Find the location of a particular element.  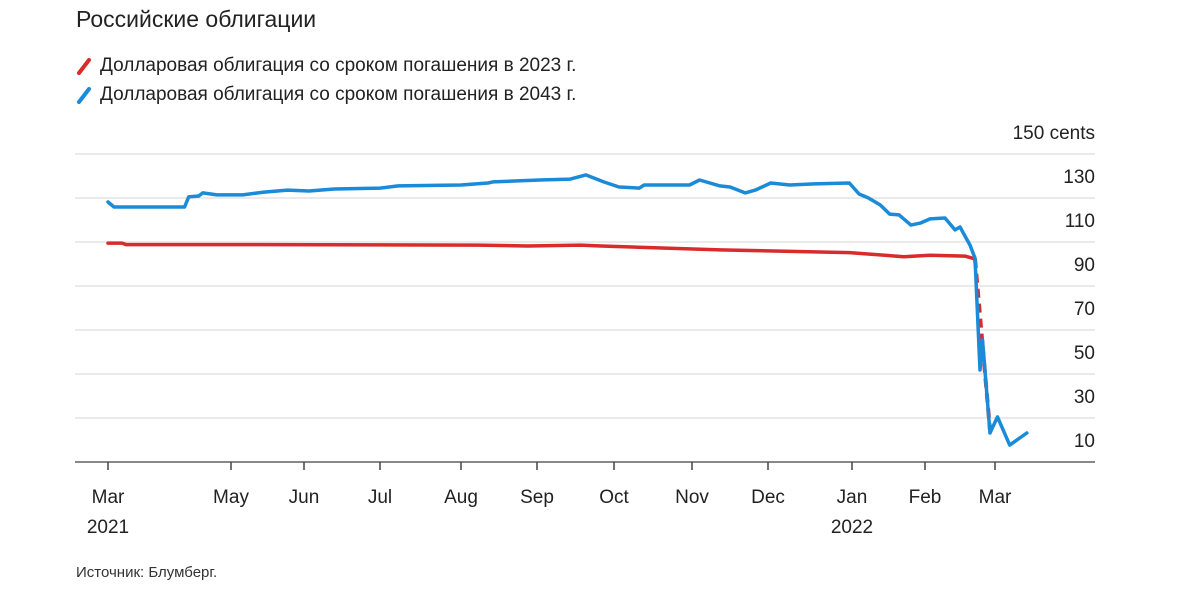

x-tick-label: Jun is located at coordinates (304, 497).